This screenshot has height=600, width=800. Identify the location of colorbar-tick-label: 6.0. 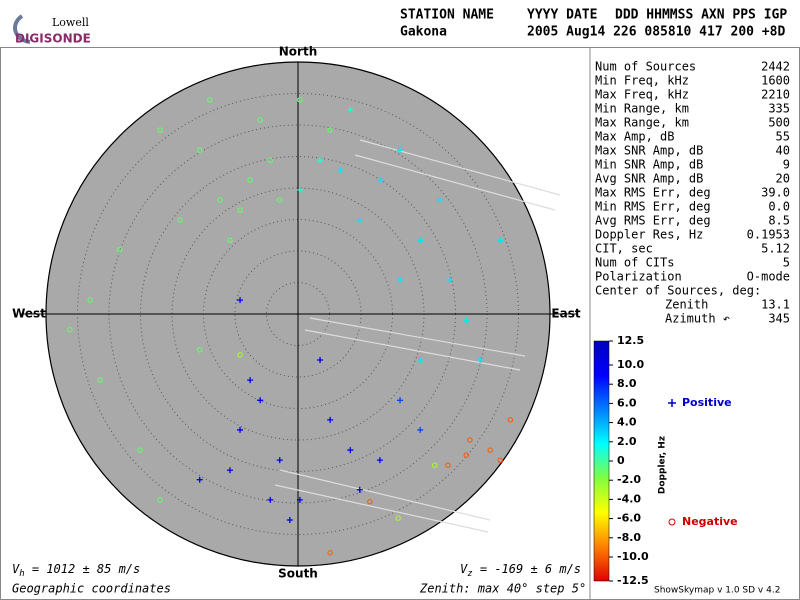
(627, 402).